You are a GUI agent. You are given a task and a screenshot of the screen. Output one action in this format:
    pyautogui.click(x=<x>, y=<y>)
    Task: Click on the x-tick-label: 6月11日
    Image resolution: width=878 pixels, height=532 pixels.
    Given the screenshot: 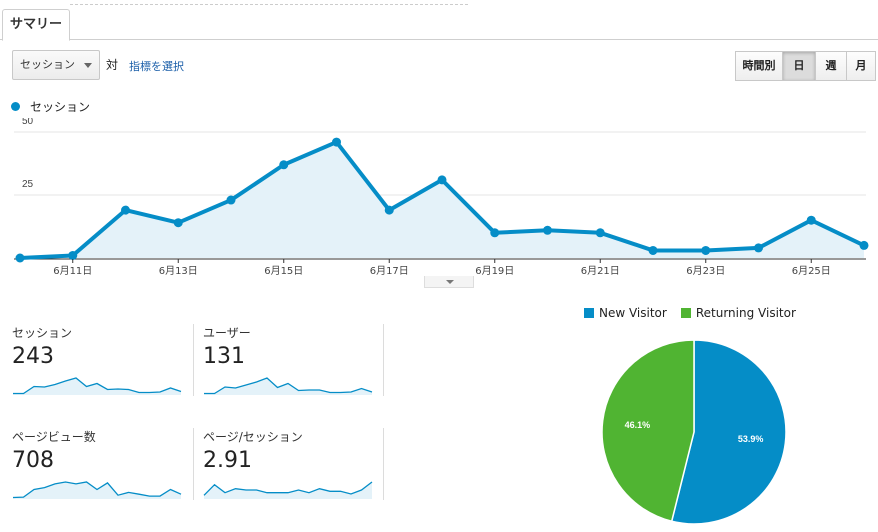 What is the action you would take?
    pyautogui.click(x=72, y=271)
    